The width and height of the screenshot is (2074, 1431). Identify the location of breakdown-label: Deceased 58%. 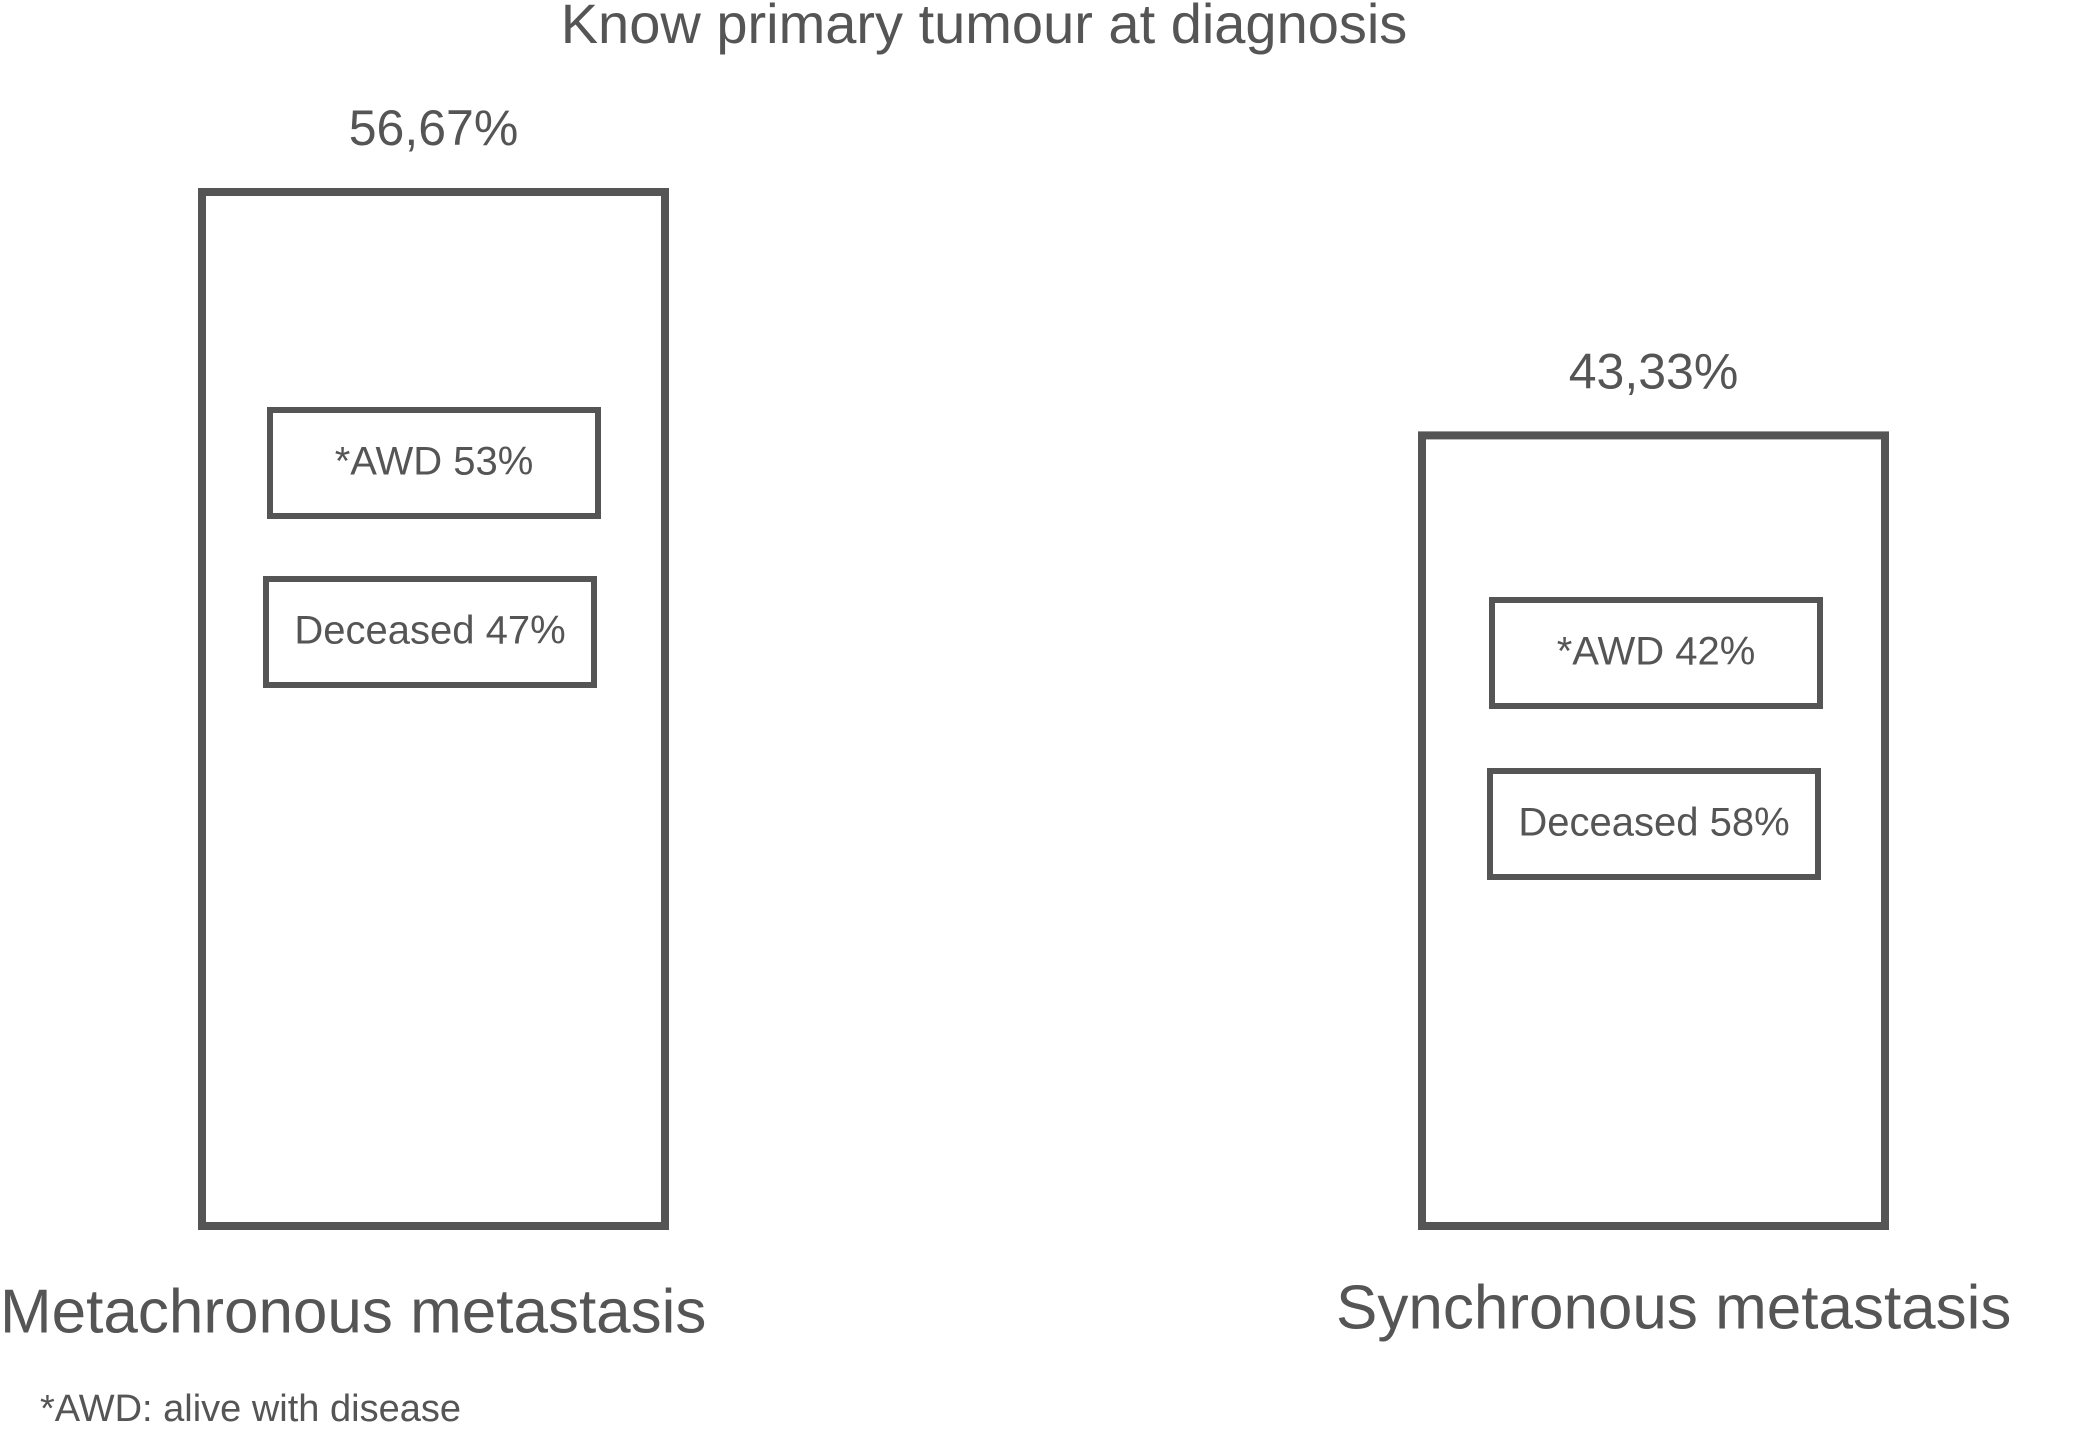
(1653, 823).